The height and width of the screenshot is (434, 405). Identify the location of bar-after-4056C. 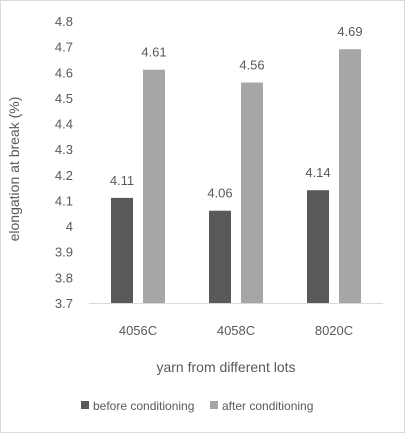
(154, 186).